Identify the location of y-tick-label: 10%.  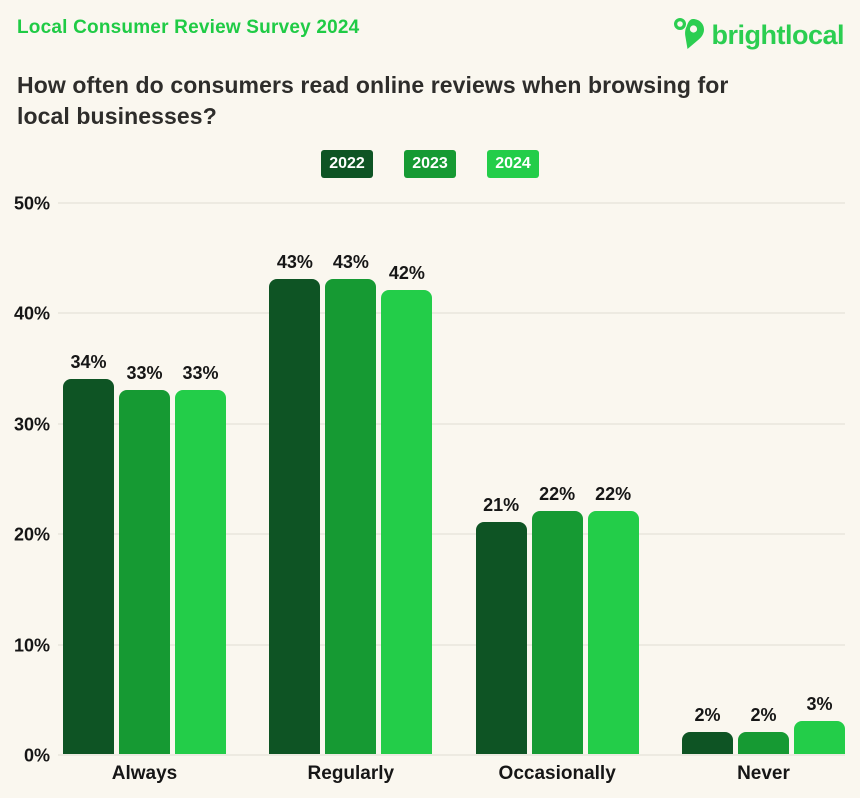
(31, 645).